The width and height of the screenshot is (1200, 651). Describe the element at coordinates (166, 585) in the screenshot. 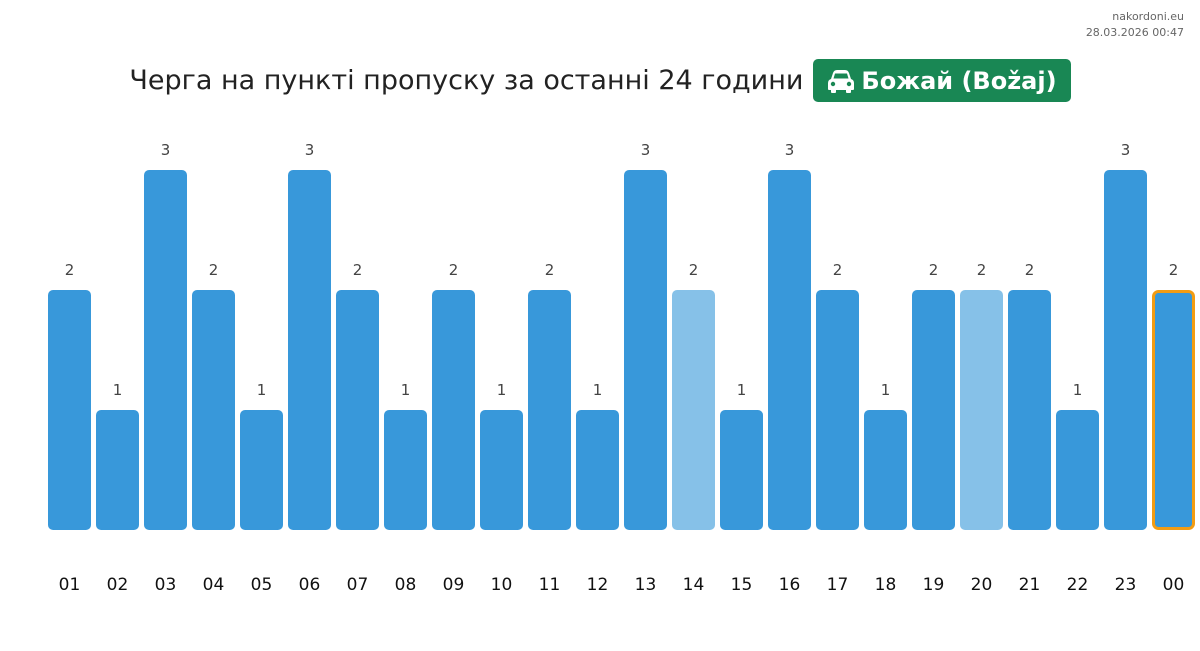

I see `tick-label-03: 03` at that location.